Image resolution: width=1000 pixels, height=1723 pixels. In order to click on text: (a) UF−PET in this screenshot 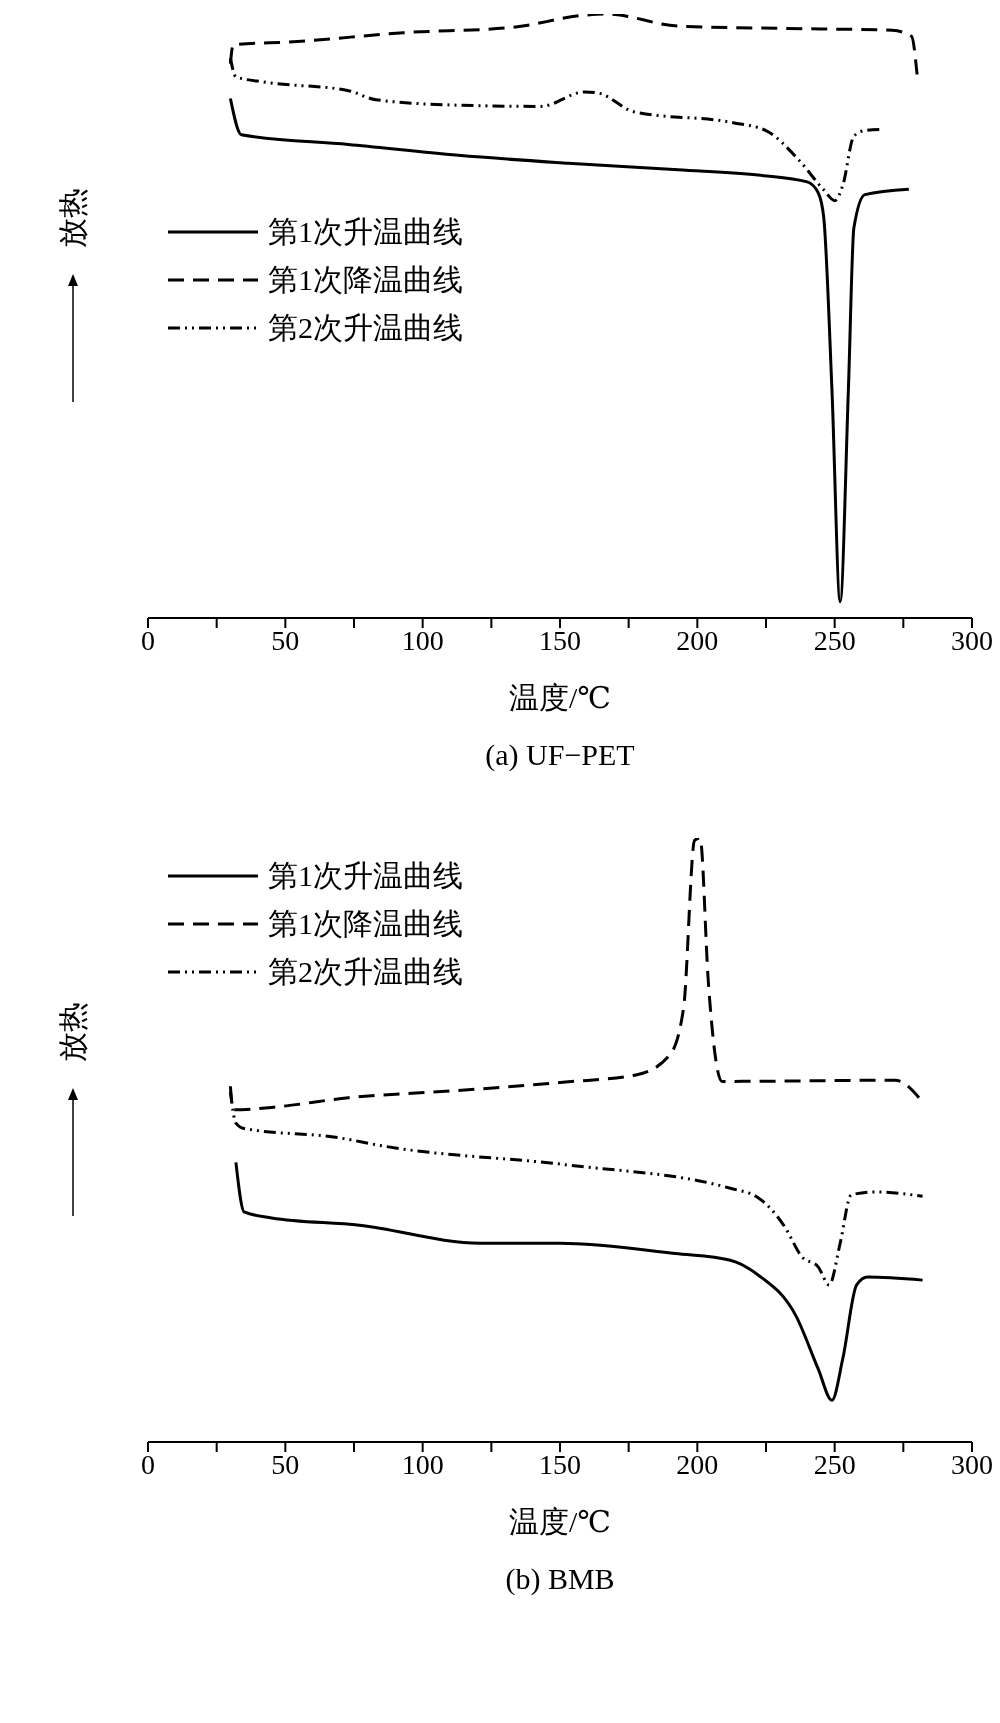, I will do `click(560, 755)`.